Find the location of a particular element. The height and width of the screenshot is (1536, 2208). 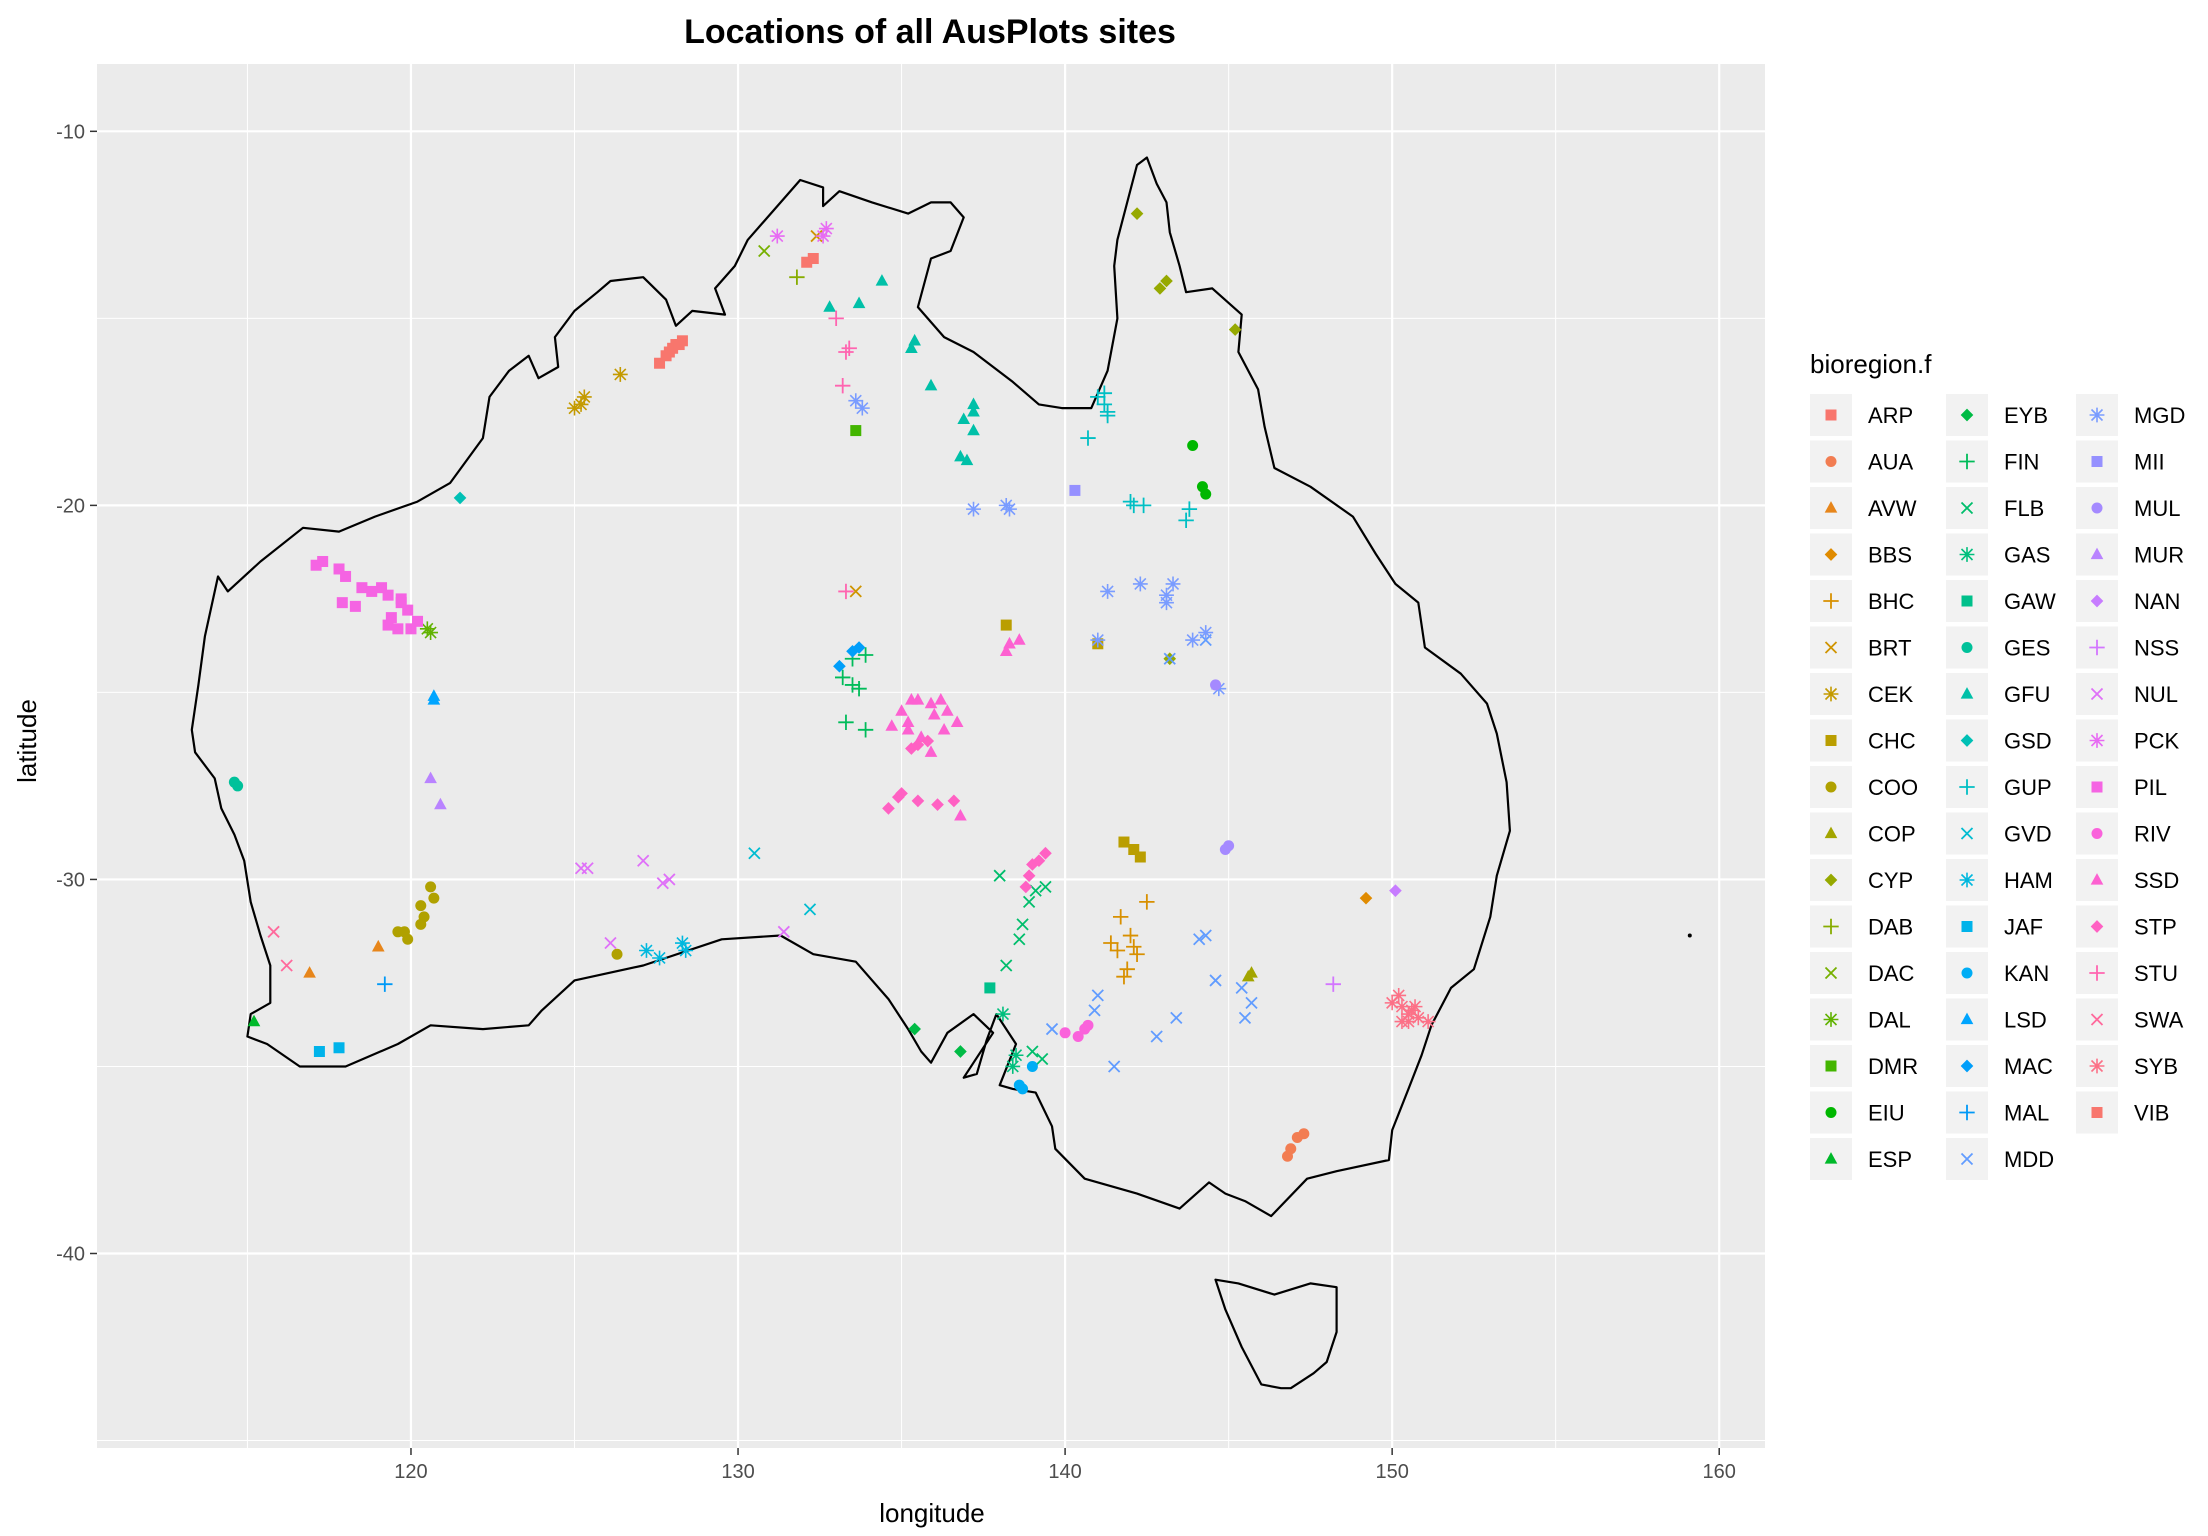

data-point-cek is located at coordinates (581, 404).